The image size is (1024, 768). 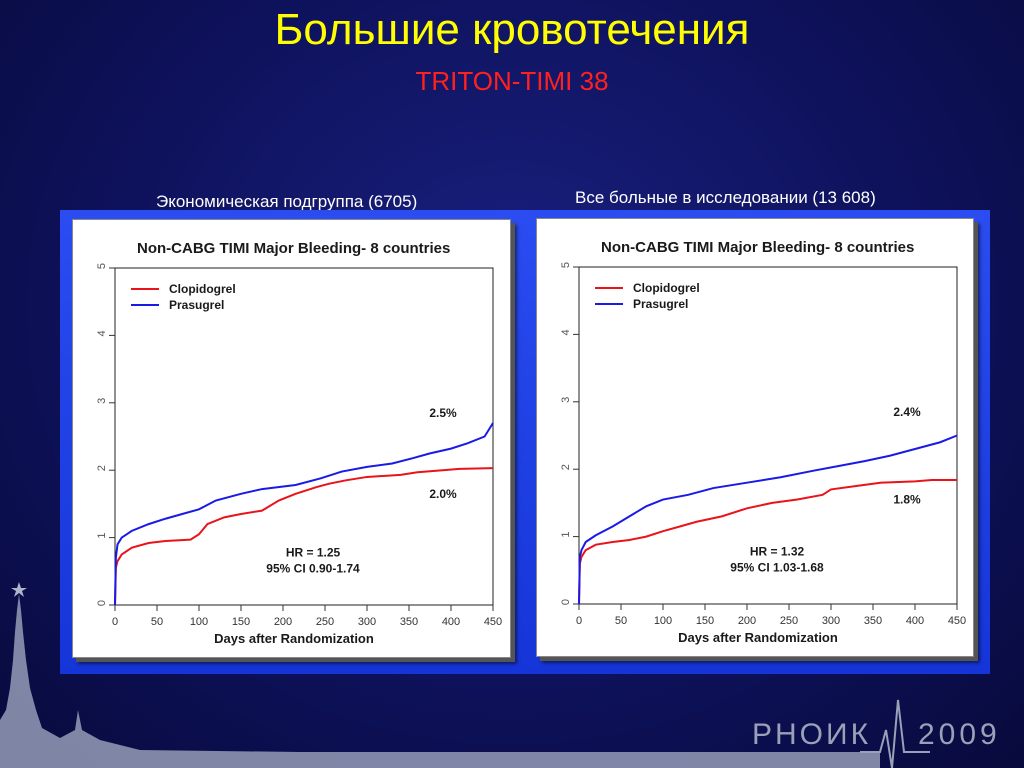 I want to click on confidence-interval-label: 95% CI 0.90-1.74, so click(x=313, y=568).